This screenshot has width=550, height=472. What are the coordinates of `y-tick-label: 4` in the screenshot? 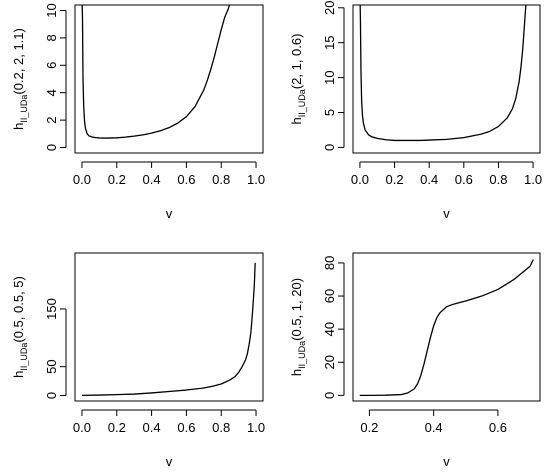 It's located at (51, 92).